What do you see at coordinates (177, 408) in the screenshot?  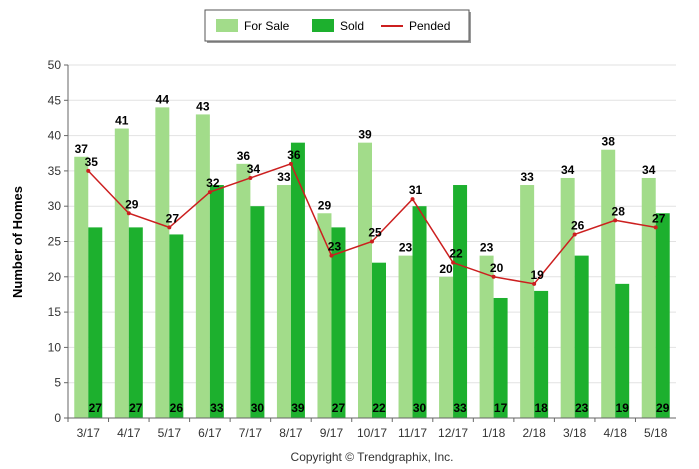 I see `data-label-sold: 26` at bounding box center [177, 408].